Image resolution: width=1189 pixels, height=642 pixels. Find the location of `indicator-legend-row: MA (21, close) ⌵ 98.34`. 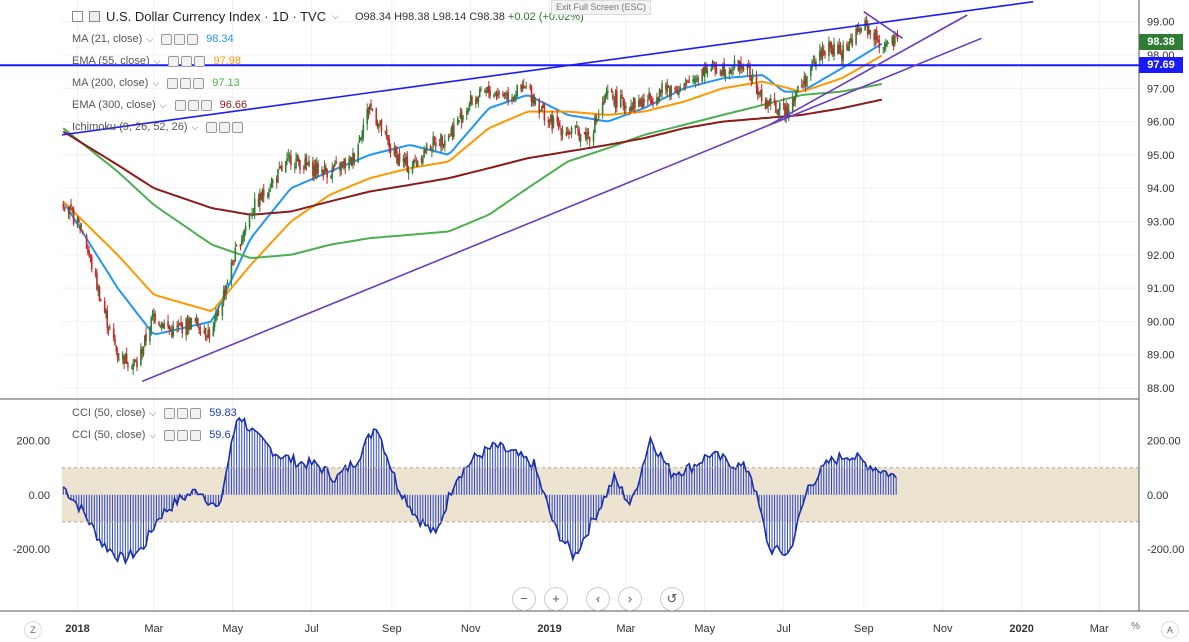

indicator-legend-row: MA (21, close) ⌵ 98.34 is located at coordinates (153, 39).